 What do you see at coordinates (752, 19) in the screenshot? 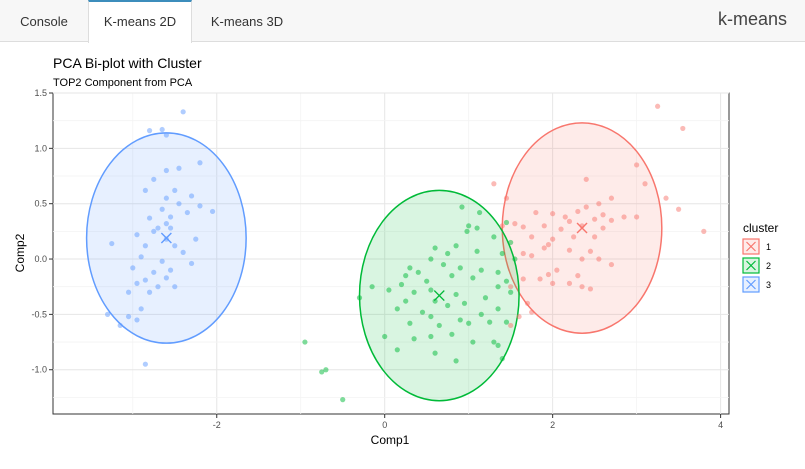
I see `app-title: k-means` at bounding box center [752, 19].